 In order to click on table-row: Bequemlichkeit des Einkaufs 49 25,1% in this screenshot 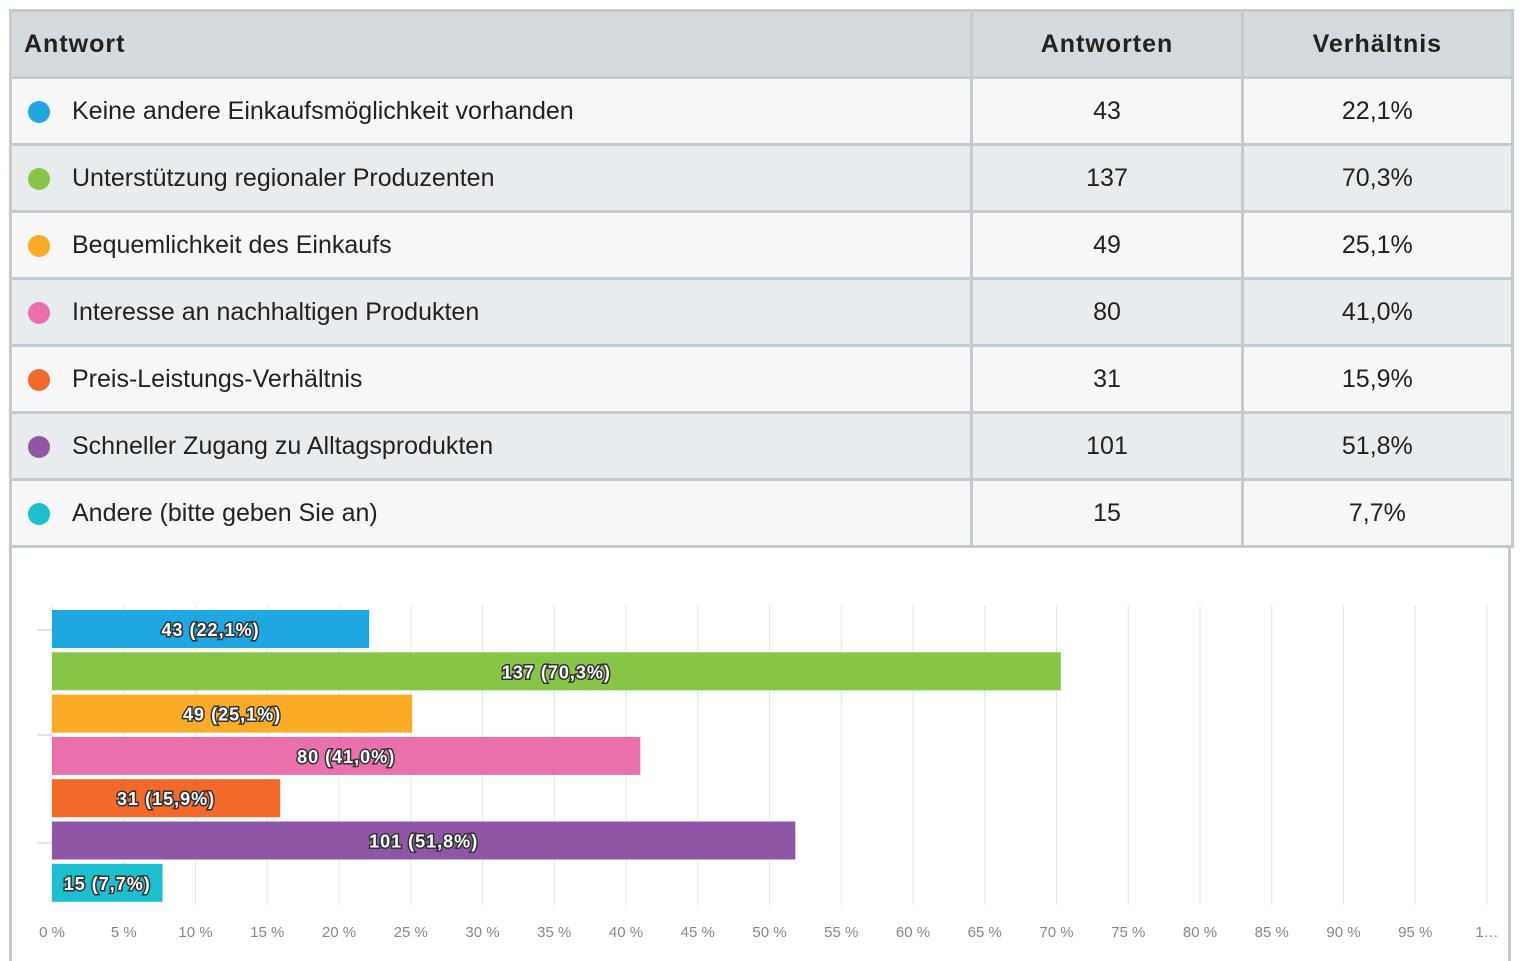, I will do `click(761, 245)`.